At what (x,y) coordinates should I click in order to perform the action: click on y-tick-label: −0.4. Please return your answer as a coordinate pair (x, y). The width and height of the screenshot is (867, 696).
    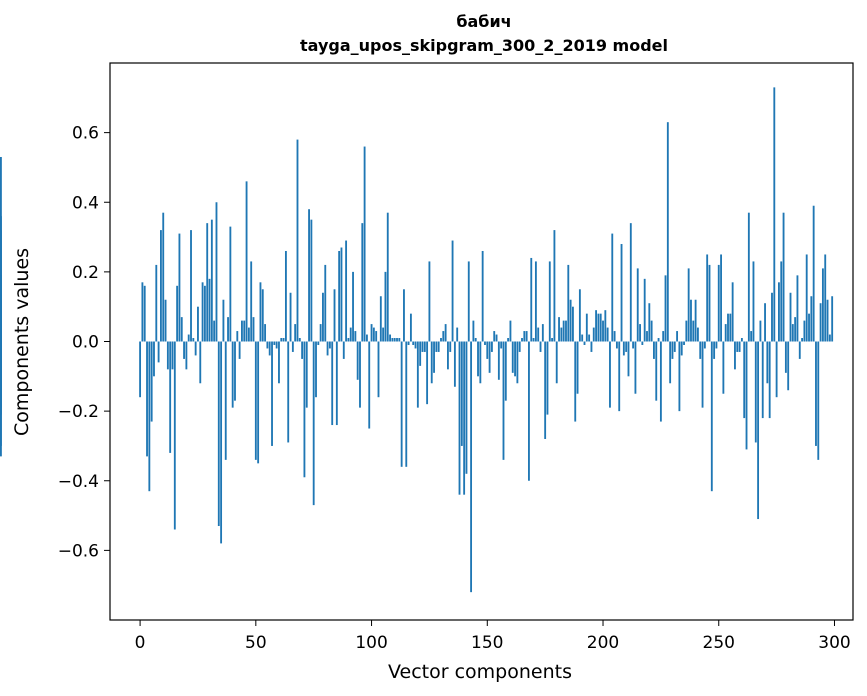
    Looking at the image, I should click on (78, 482).